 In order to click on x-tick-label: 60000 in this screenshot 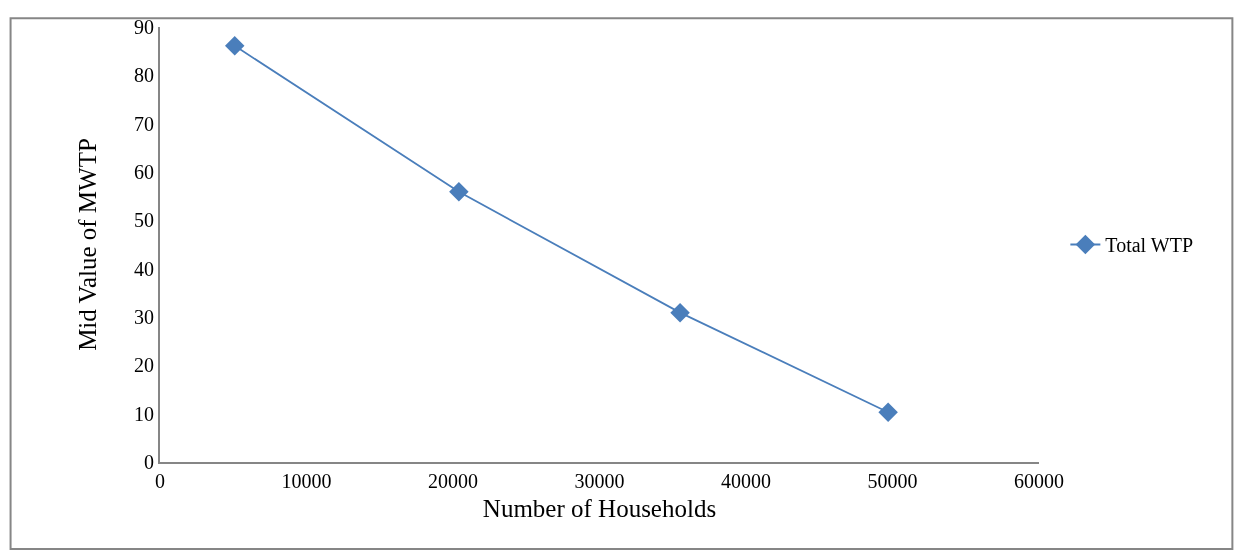, I will do `click(1039, 481)`.